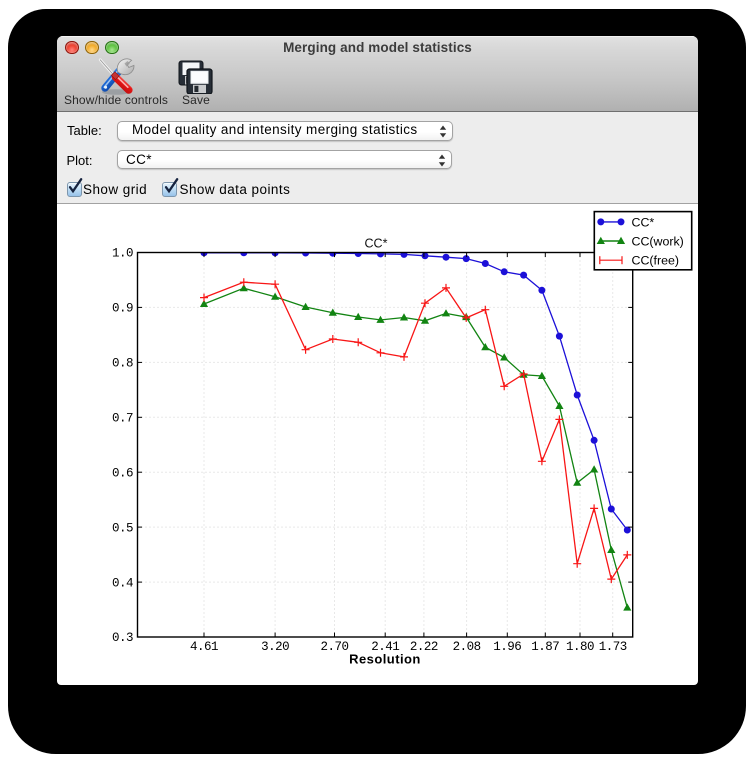  I want to click on svg-text: 0.5, so click(122, 528).